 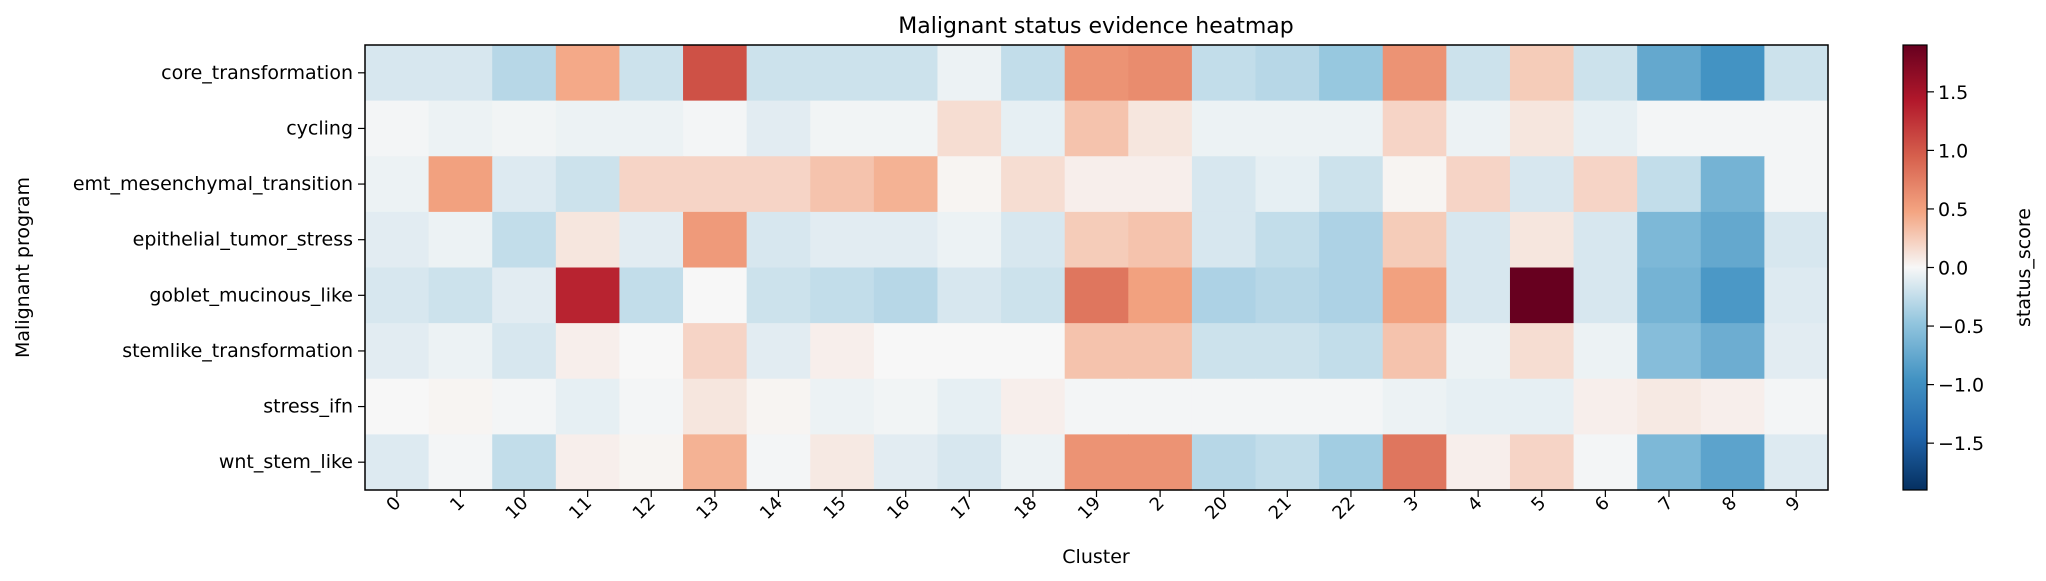 I want to click on colorbar-label: status_score, so click(x=2024, y=267).